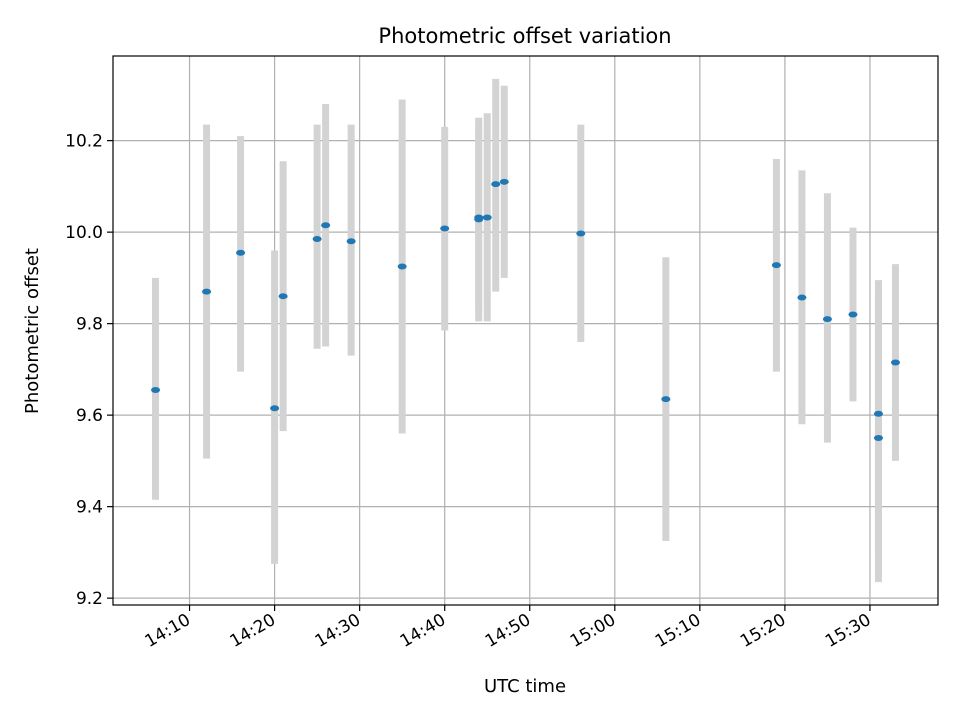 This screenshot has width=960, height=720. I want to click on y-tick-label: 9.2, so click(89, 599).